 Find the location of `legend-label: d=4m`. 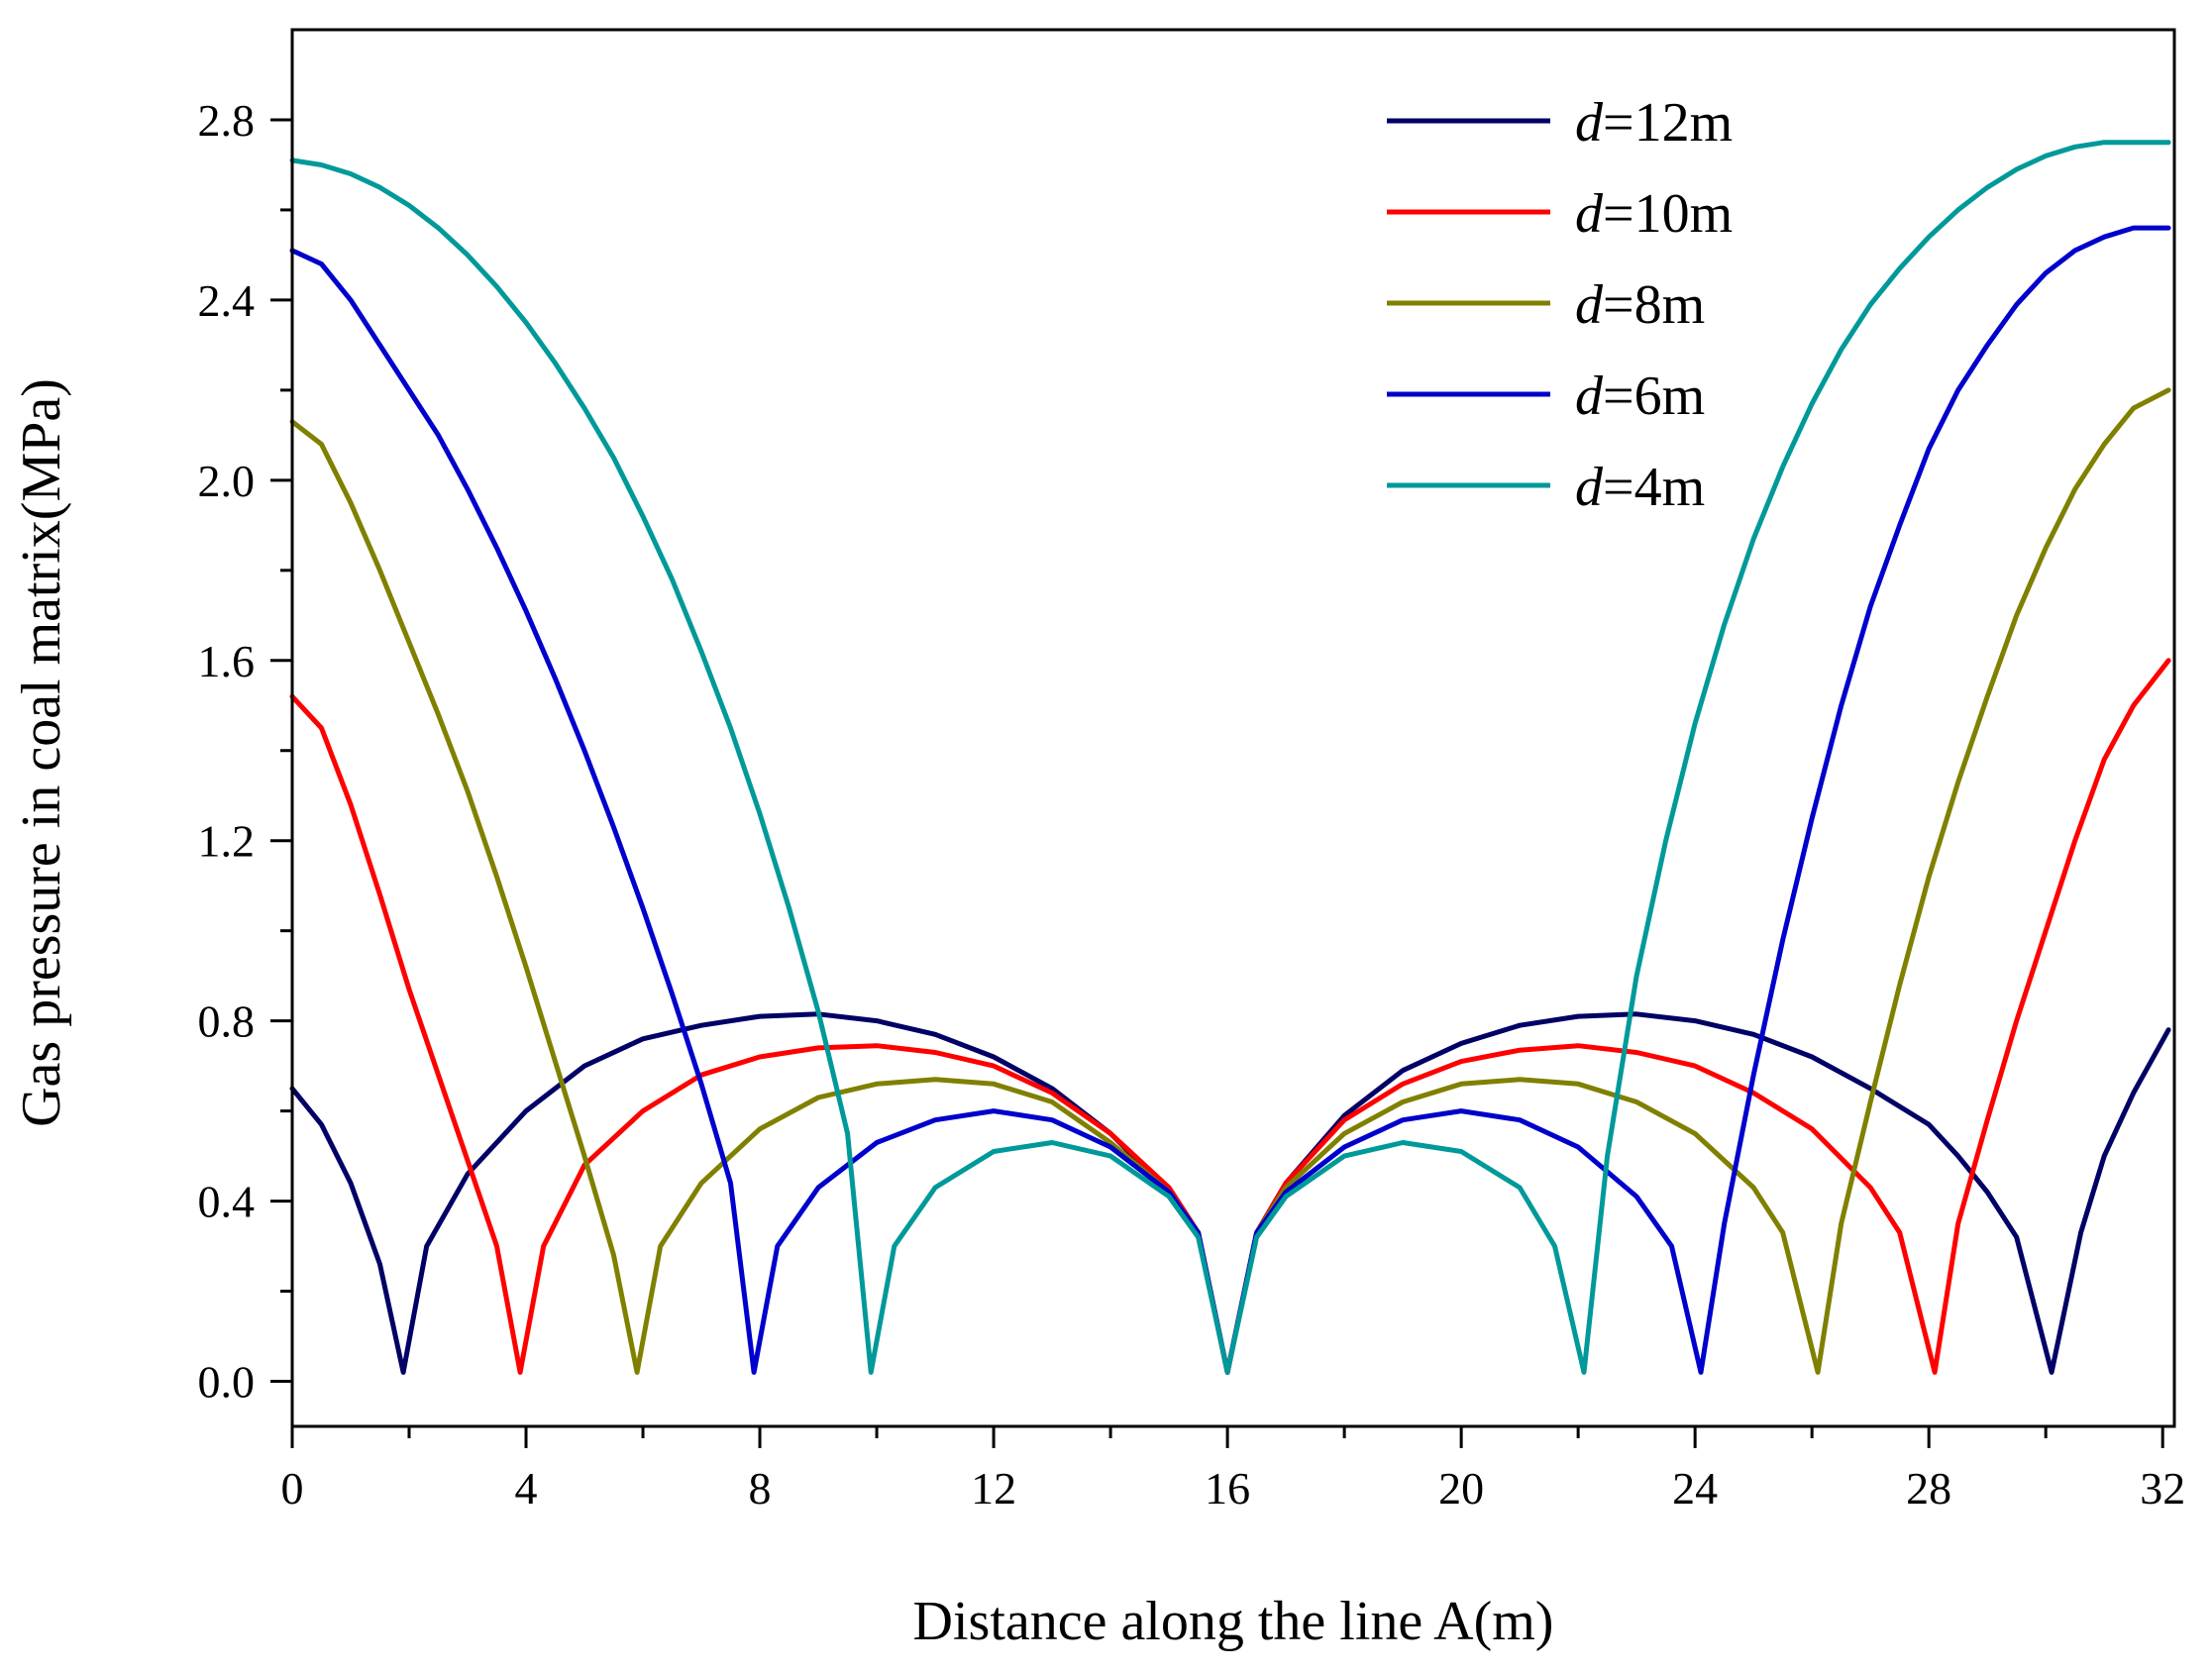

legend-label: d=4m is located at coordinates (1640, 487).